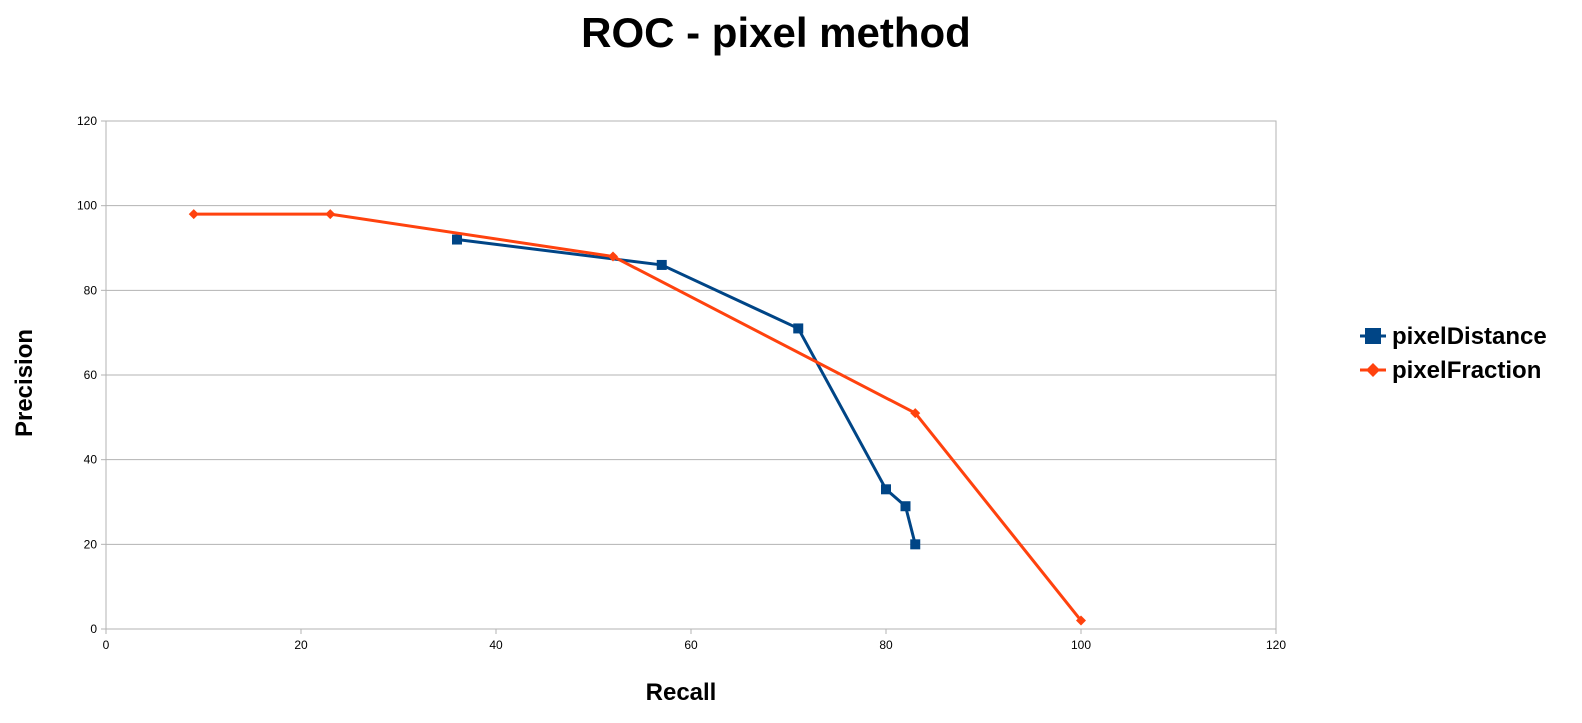 The height and width of the screenshot is (723, 1582). What do you see at coordinates (24, 383) in the screenshot?
I see `y-axis-title: Precision` at bounding box center [24, 383].